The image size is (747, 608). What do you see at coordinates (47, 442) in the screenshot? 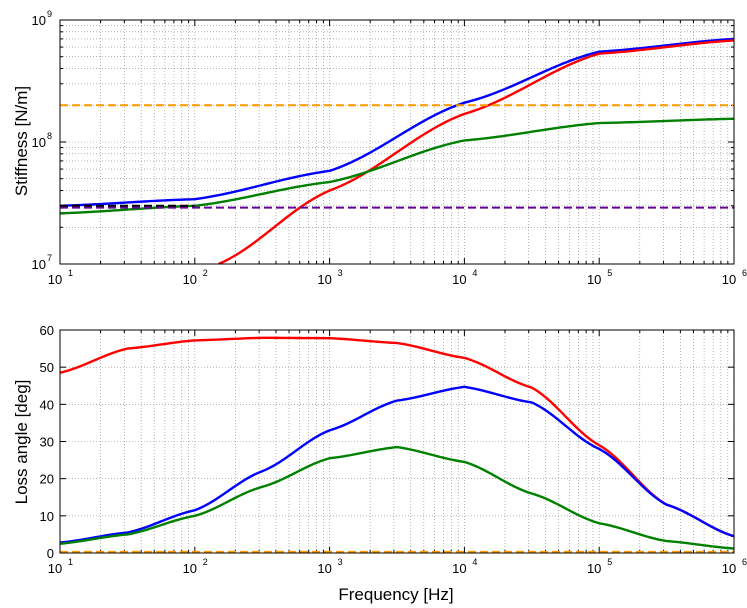
I see `loss-angle-y-tick-label: 30` at bounding box center [47, 442].